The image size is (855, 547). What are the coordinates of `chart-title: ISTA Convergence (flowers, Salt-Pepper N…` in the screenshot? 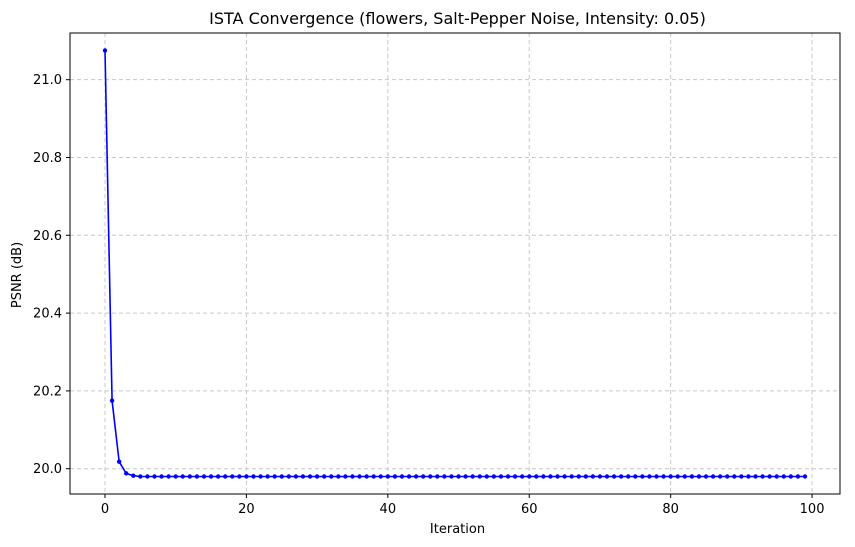 It's located at (457, 18).